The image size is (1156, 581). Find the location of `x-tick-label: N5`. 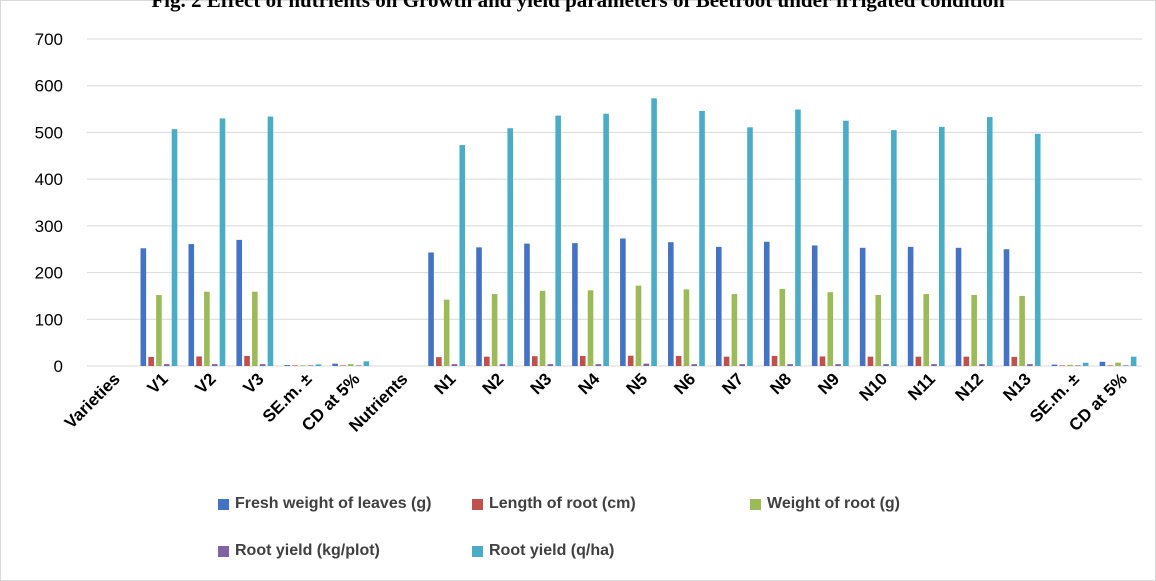

x-tick-label: N5 is located at coordinates (637, 383).